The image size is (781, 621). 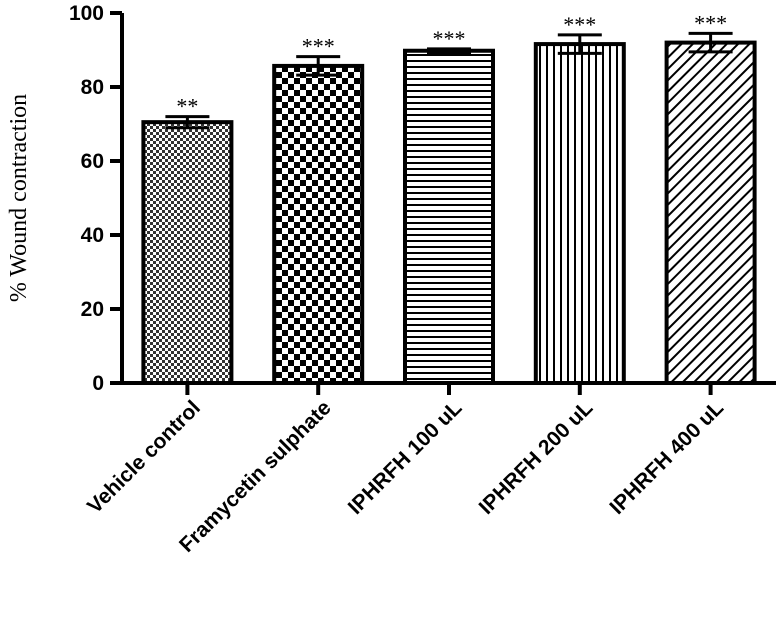 What do you see at coordinates (98, 383) in the screenshot?
I see `y-tick-label: 0` at bounding box center [98, 383].